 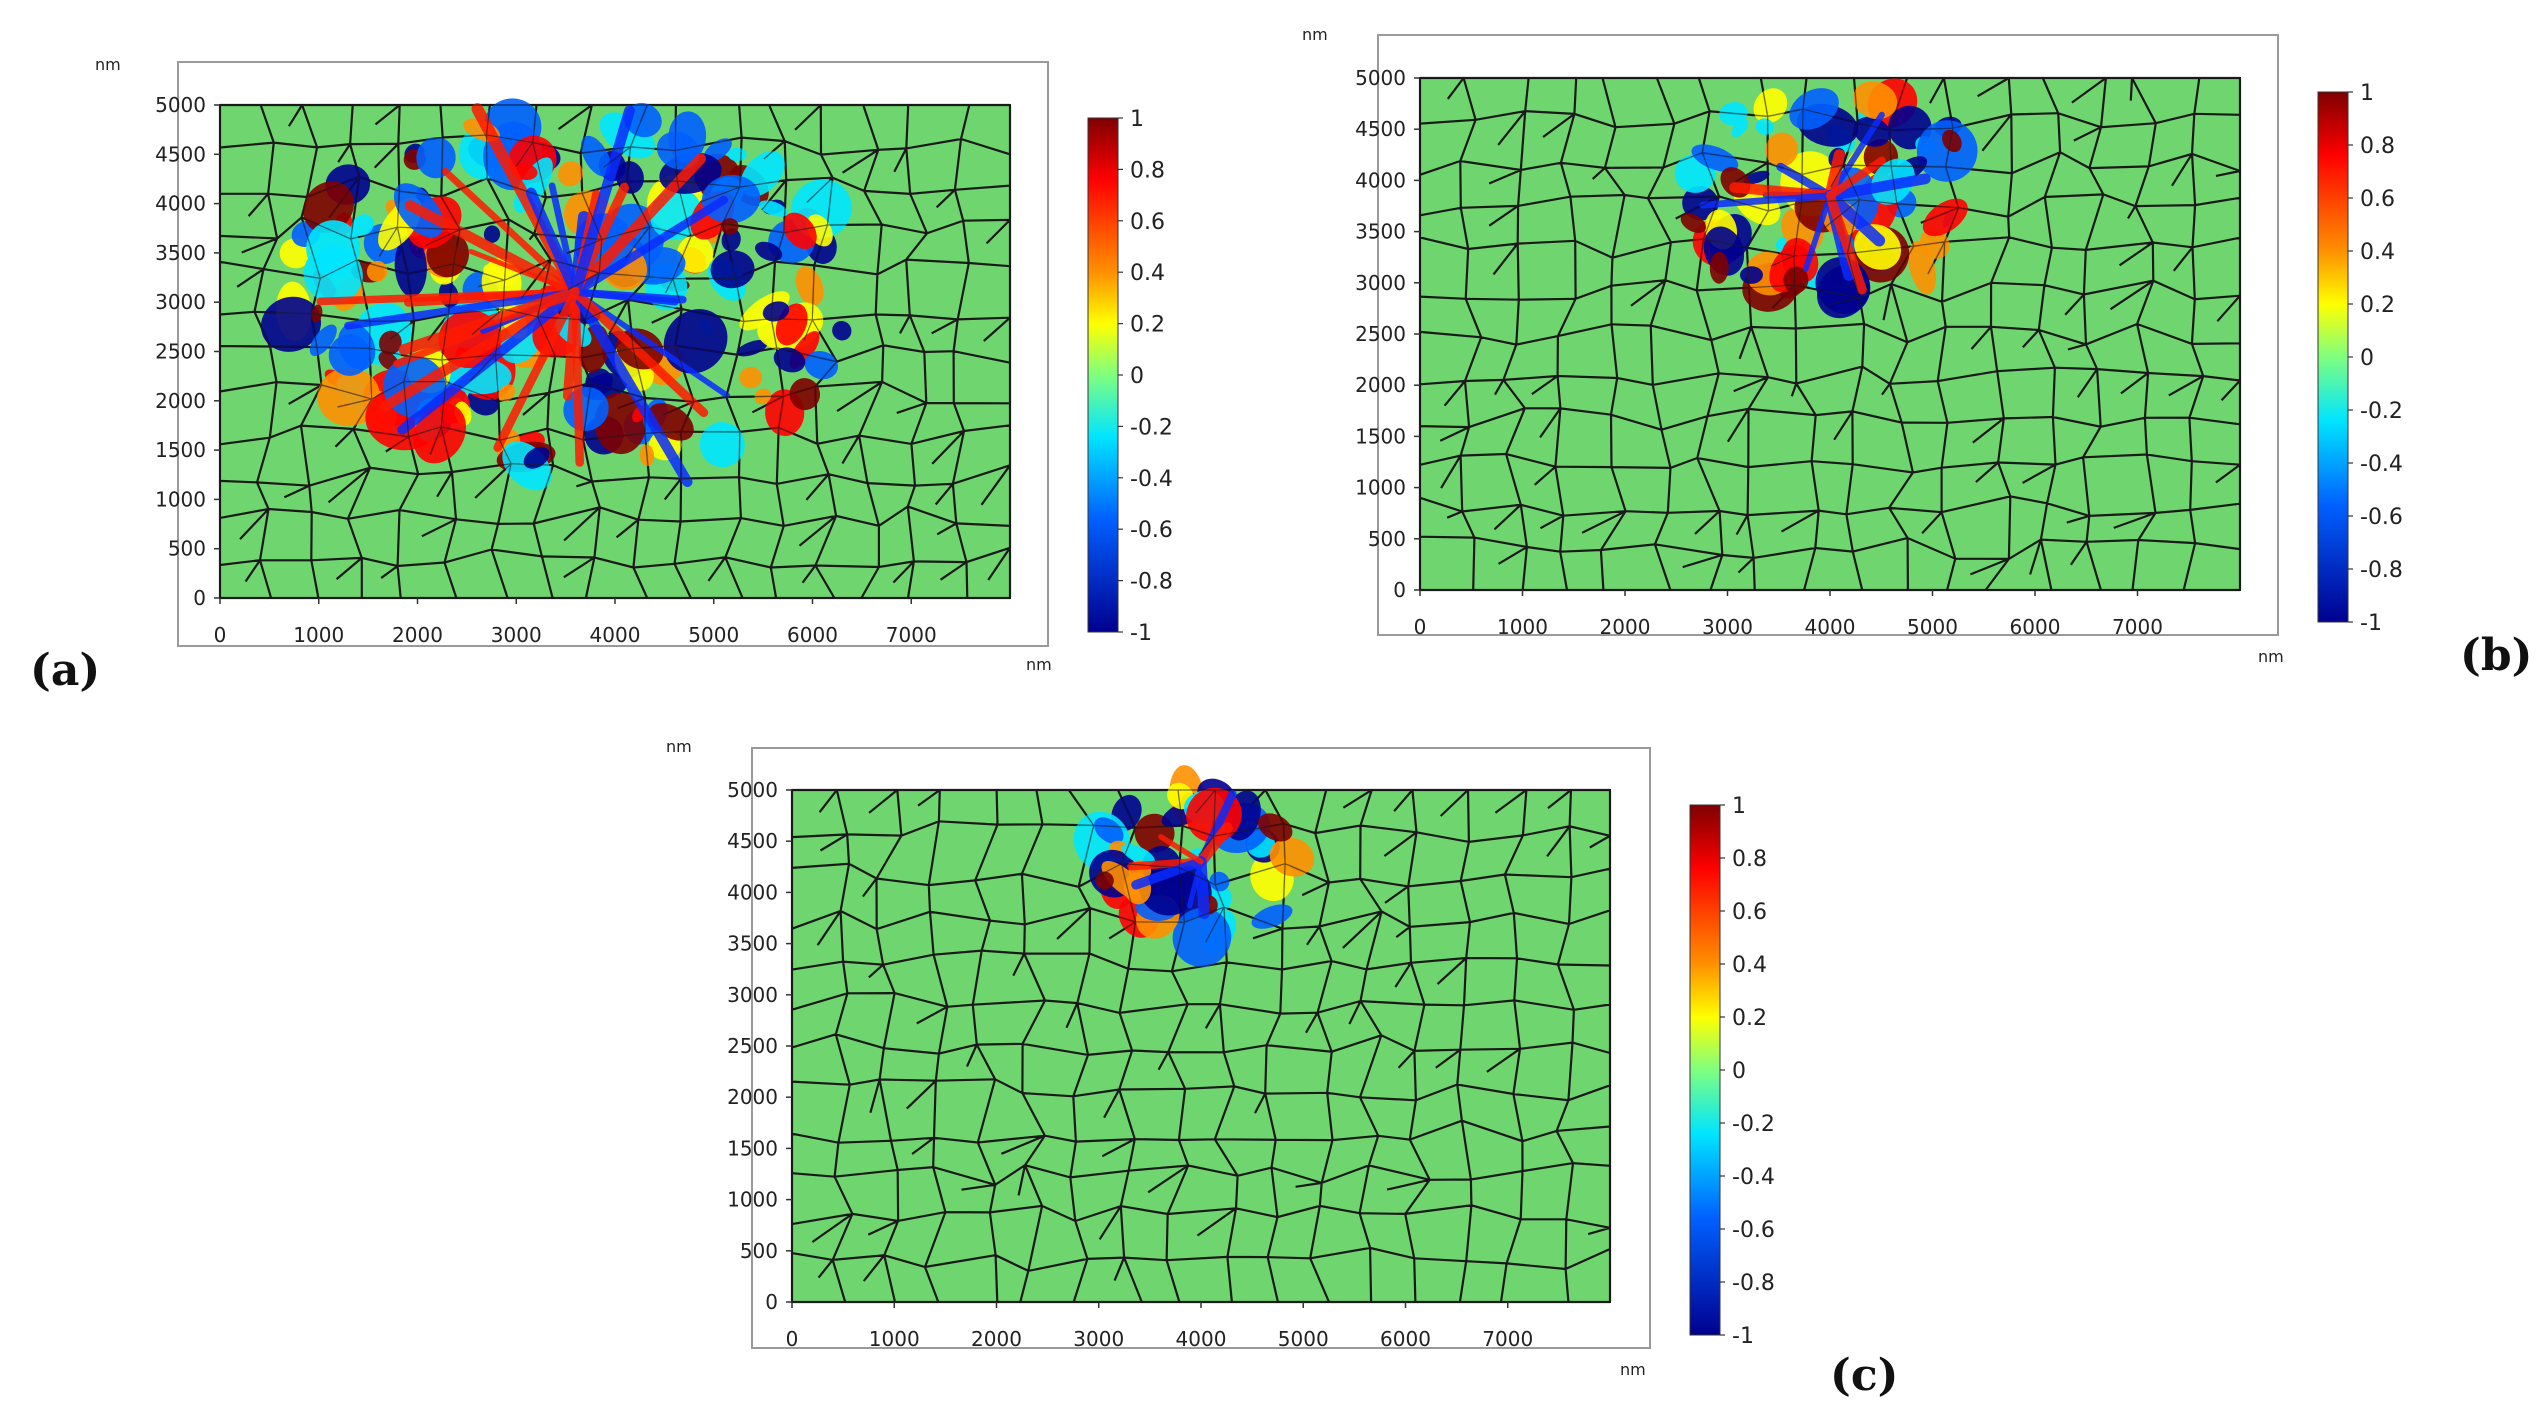 I want to click on colorbar-tick-label: 0.6, so click(x=2377, y=199).